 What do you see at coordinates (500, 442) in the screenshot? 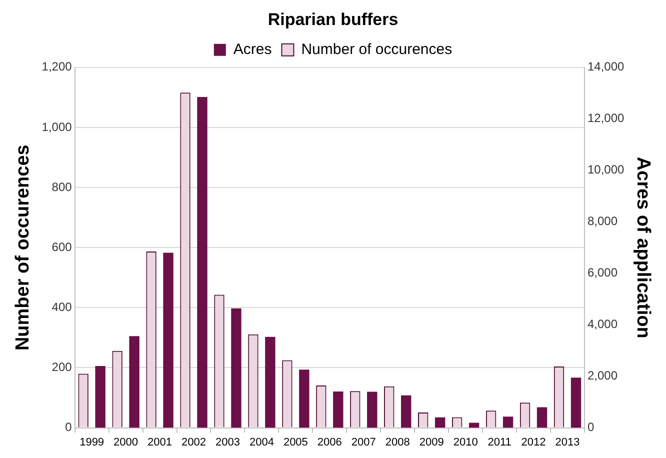
I see `x-tick-label: 2011` at bounding box center [500, 442].